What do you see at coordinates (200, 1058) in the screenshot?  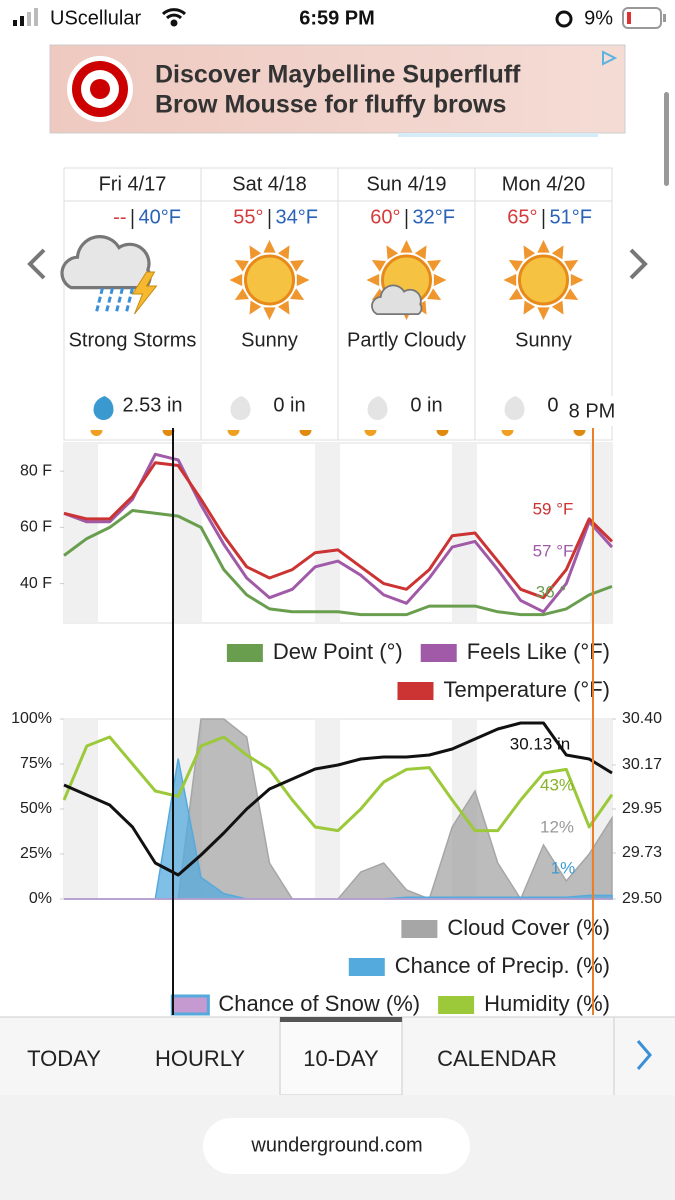 I see `tab: HOURLY` at bounding box center [200, 1058].